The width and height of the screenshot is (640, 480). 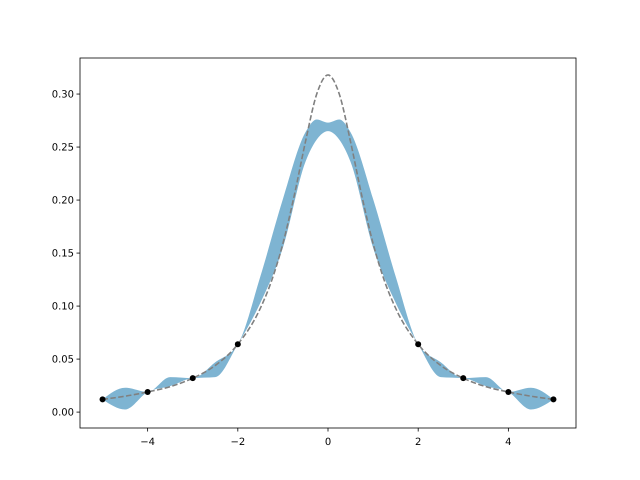 What do you see at coordinates (508, 442) in the screenshot?
I see `x-tick-label: 4` at bounding box center [508, 442].